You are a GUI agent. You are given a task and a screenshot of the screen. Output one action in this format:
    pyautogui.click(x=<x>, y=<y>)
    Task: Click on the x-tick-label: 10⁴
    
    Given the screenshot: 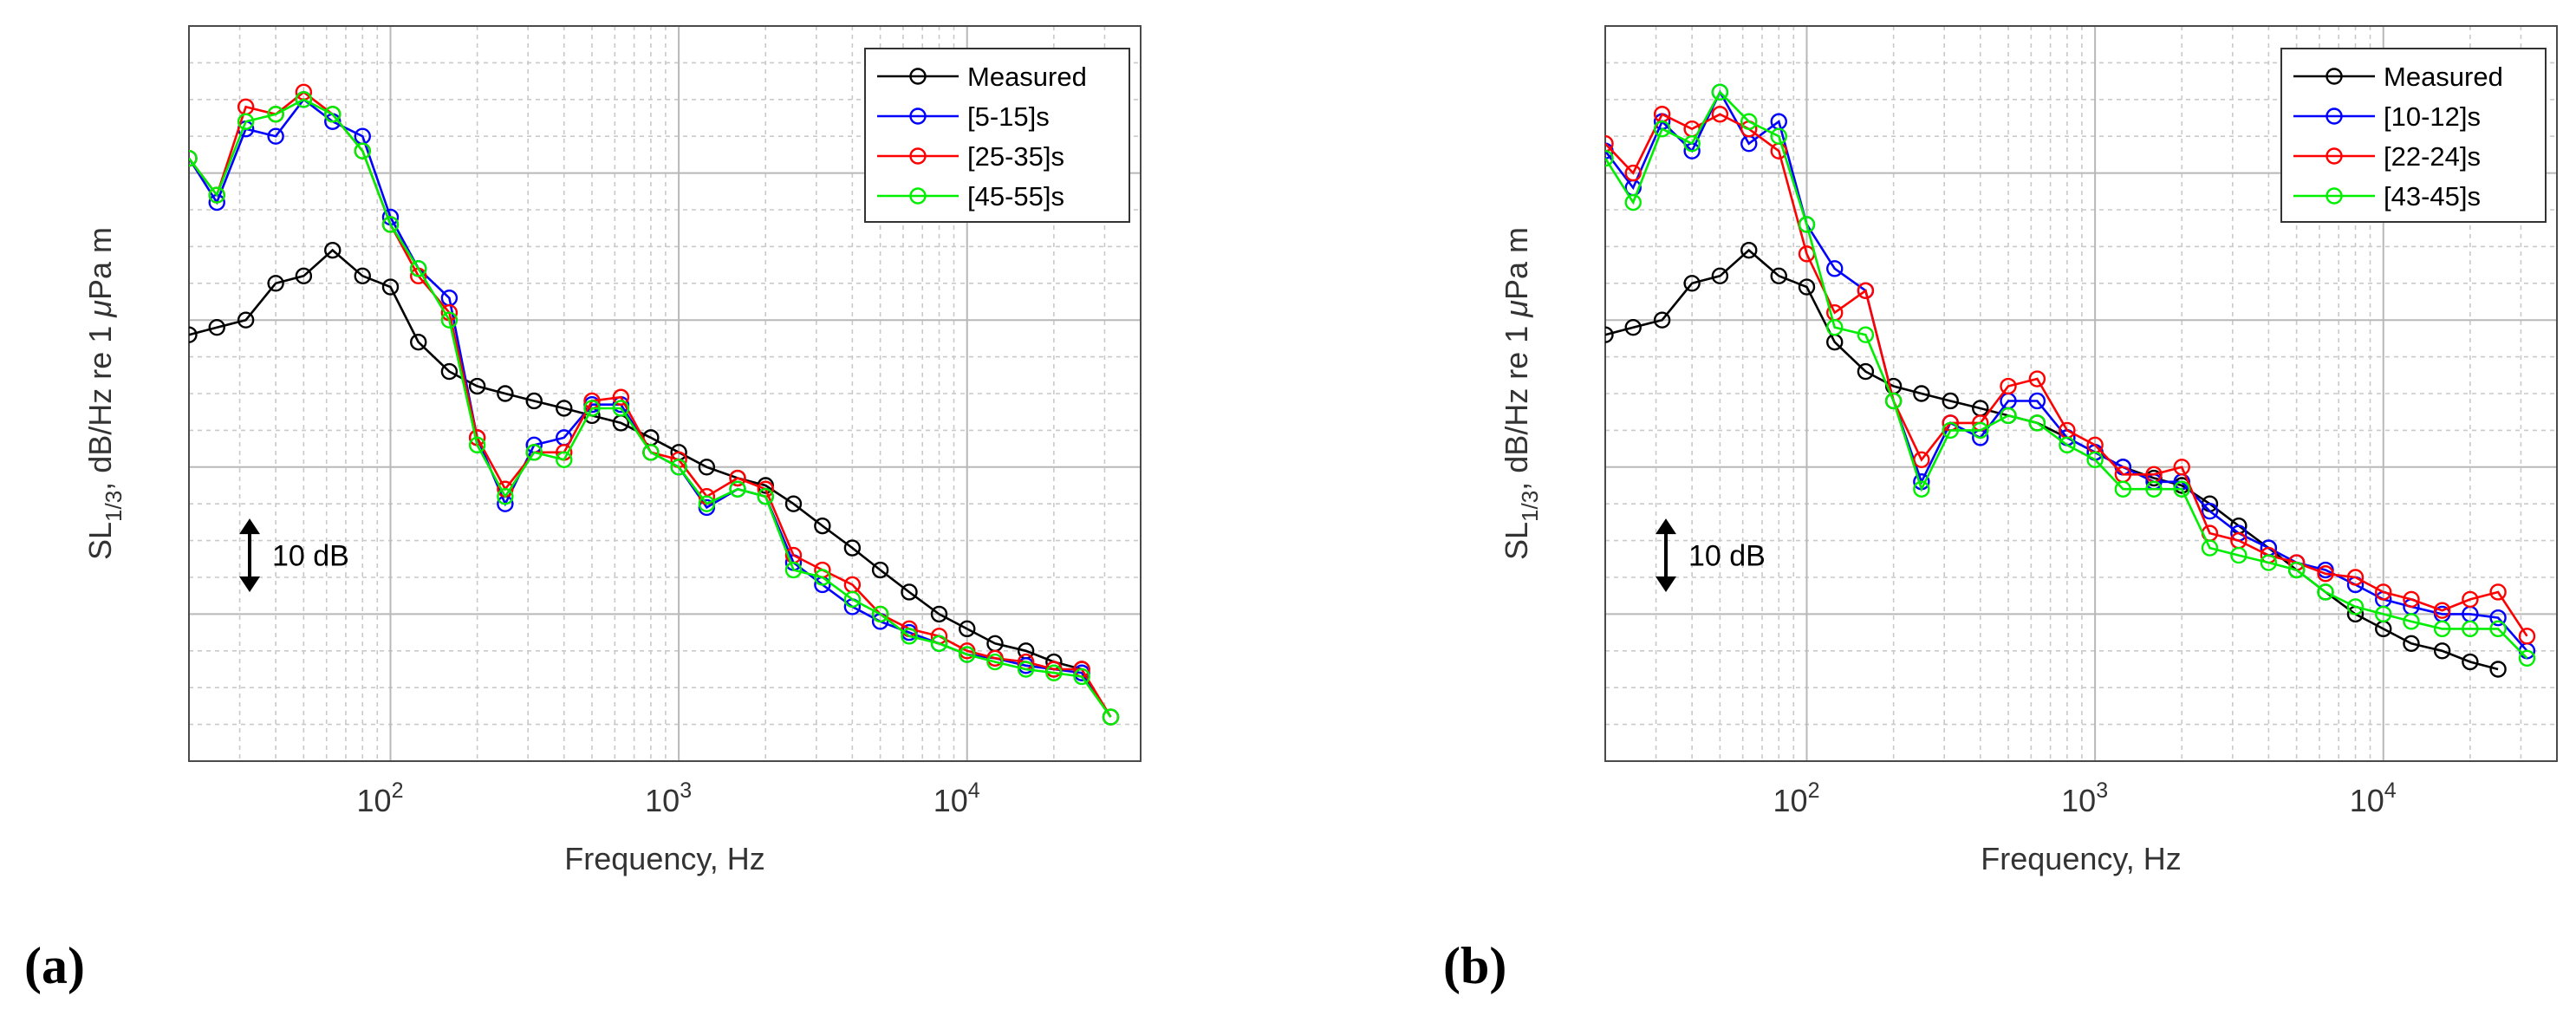 What is the action you would take?
    pyautogui.click(x=956, y=798)
    